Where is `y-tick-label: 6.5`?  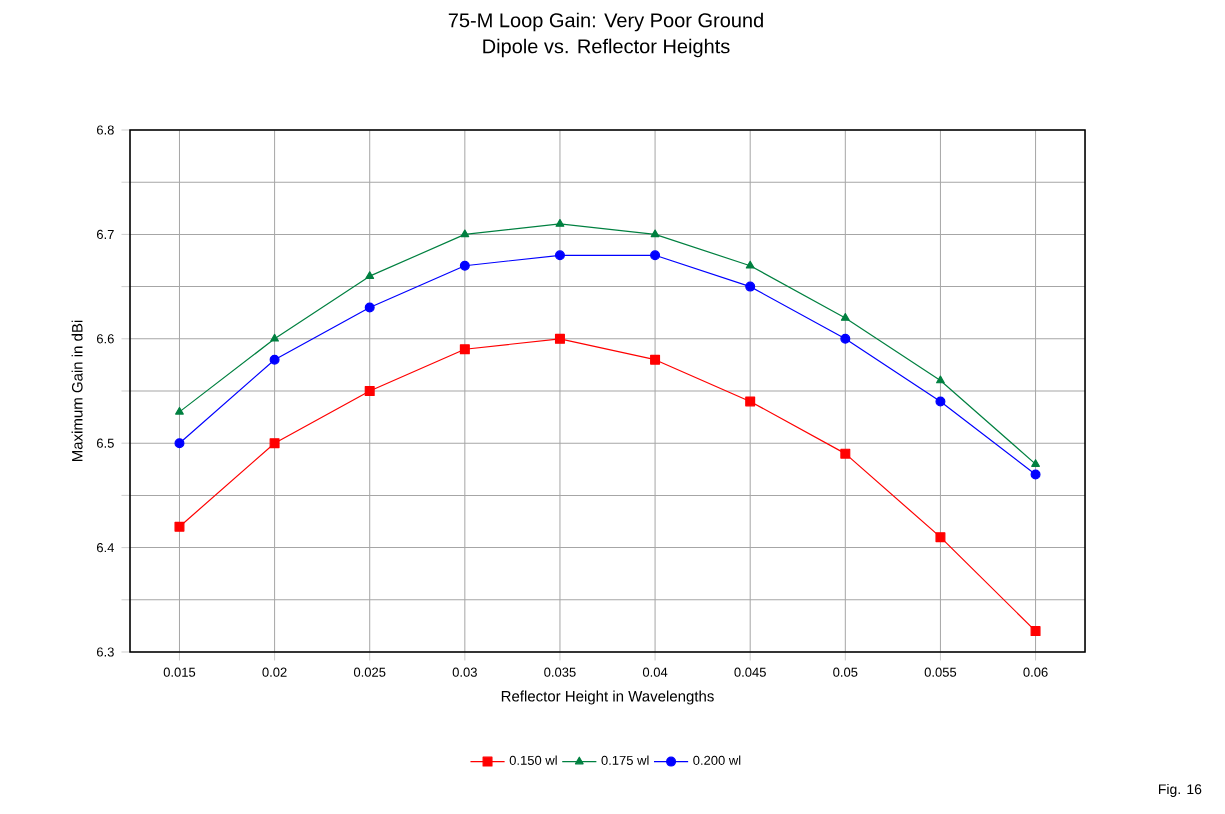 y-tick-label: 6.5 is located at coordinates (105, 443).